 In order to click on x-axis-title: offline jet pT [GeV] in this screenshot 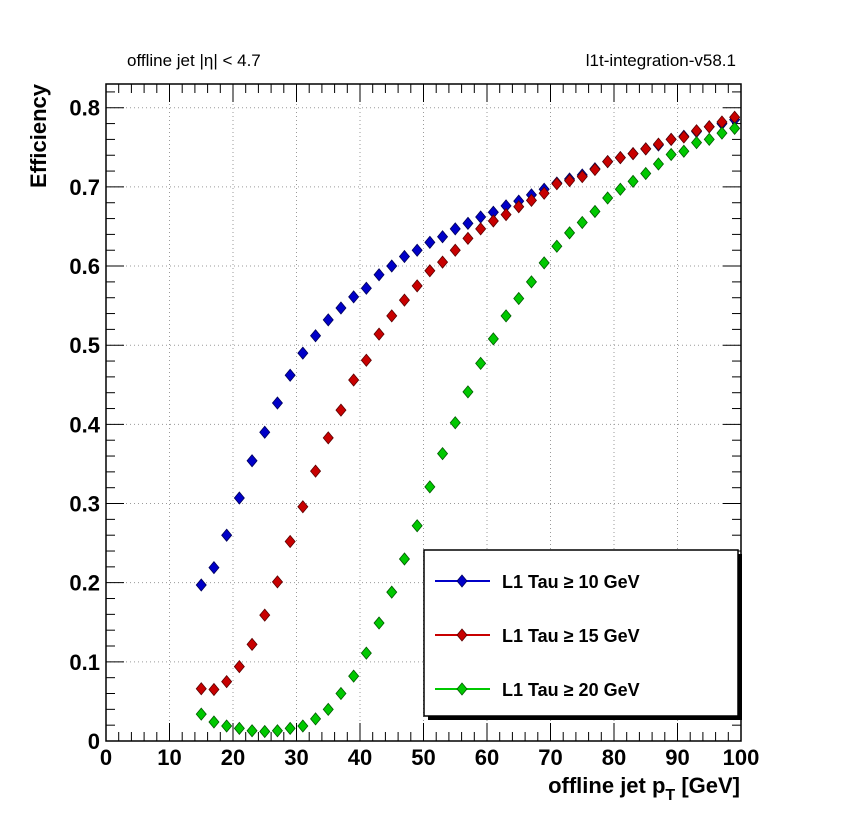, I will do `click(644, 788)`.